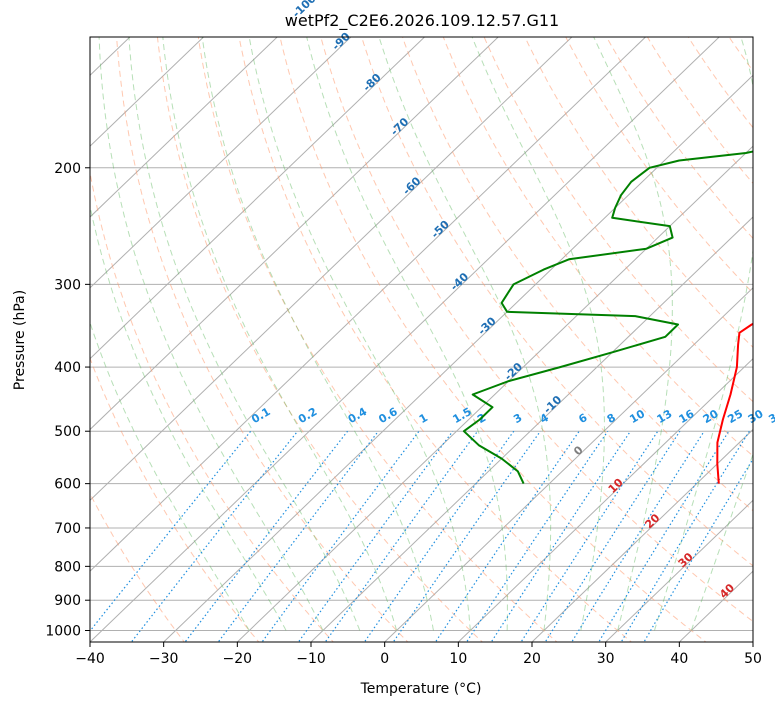  I want to click on y-tick-label: 200, so click(67, 169).